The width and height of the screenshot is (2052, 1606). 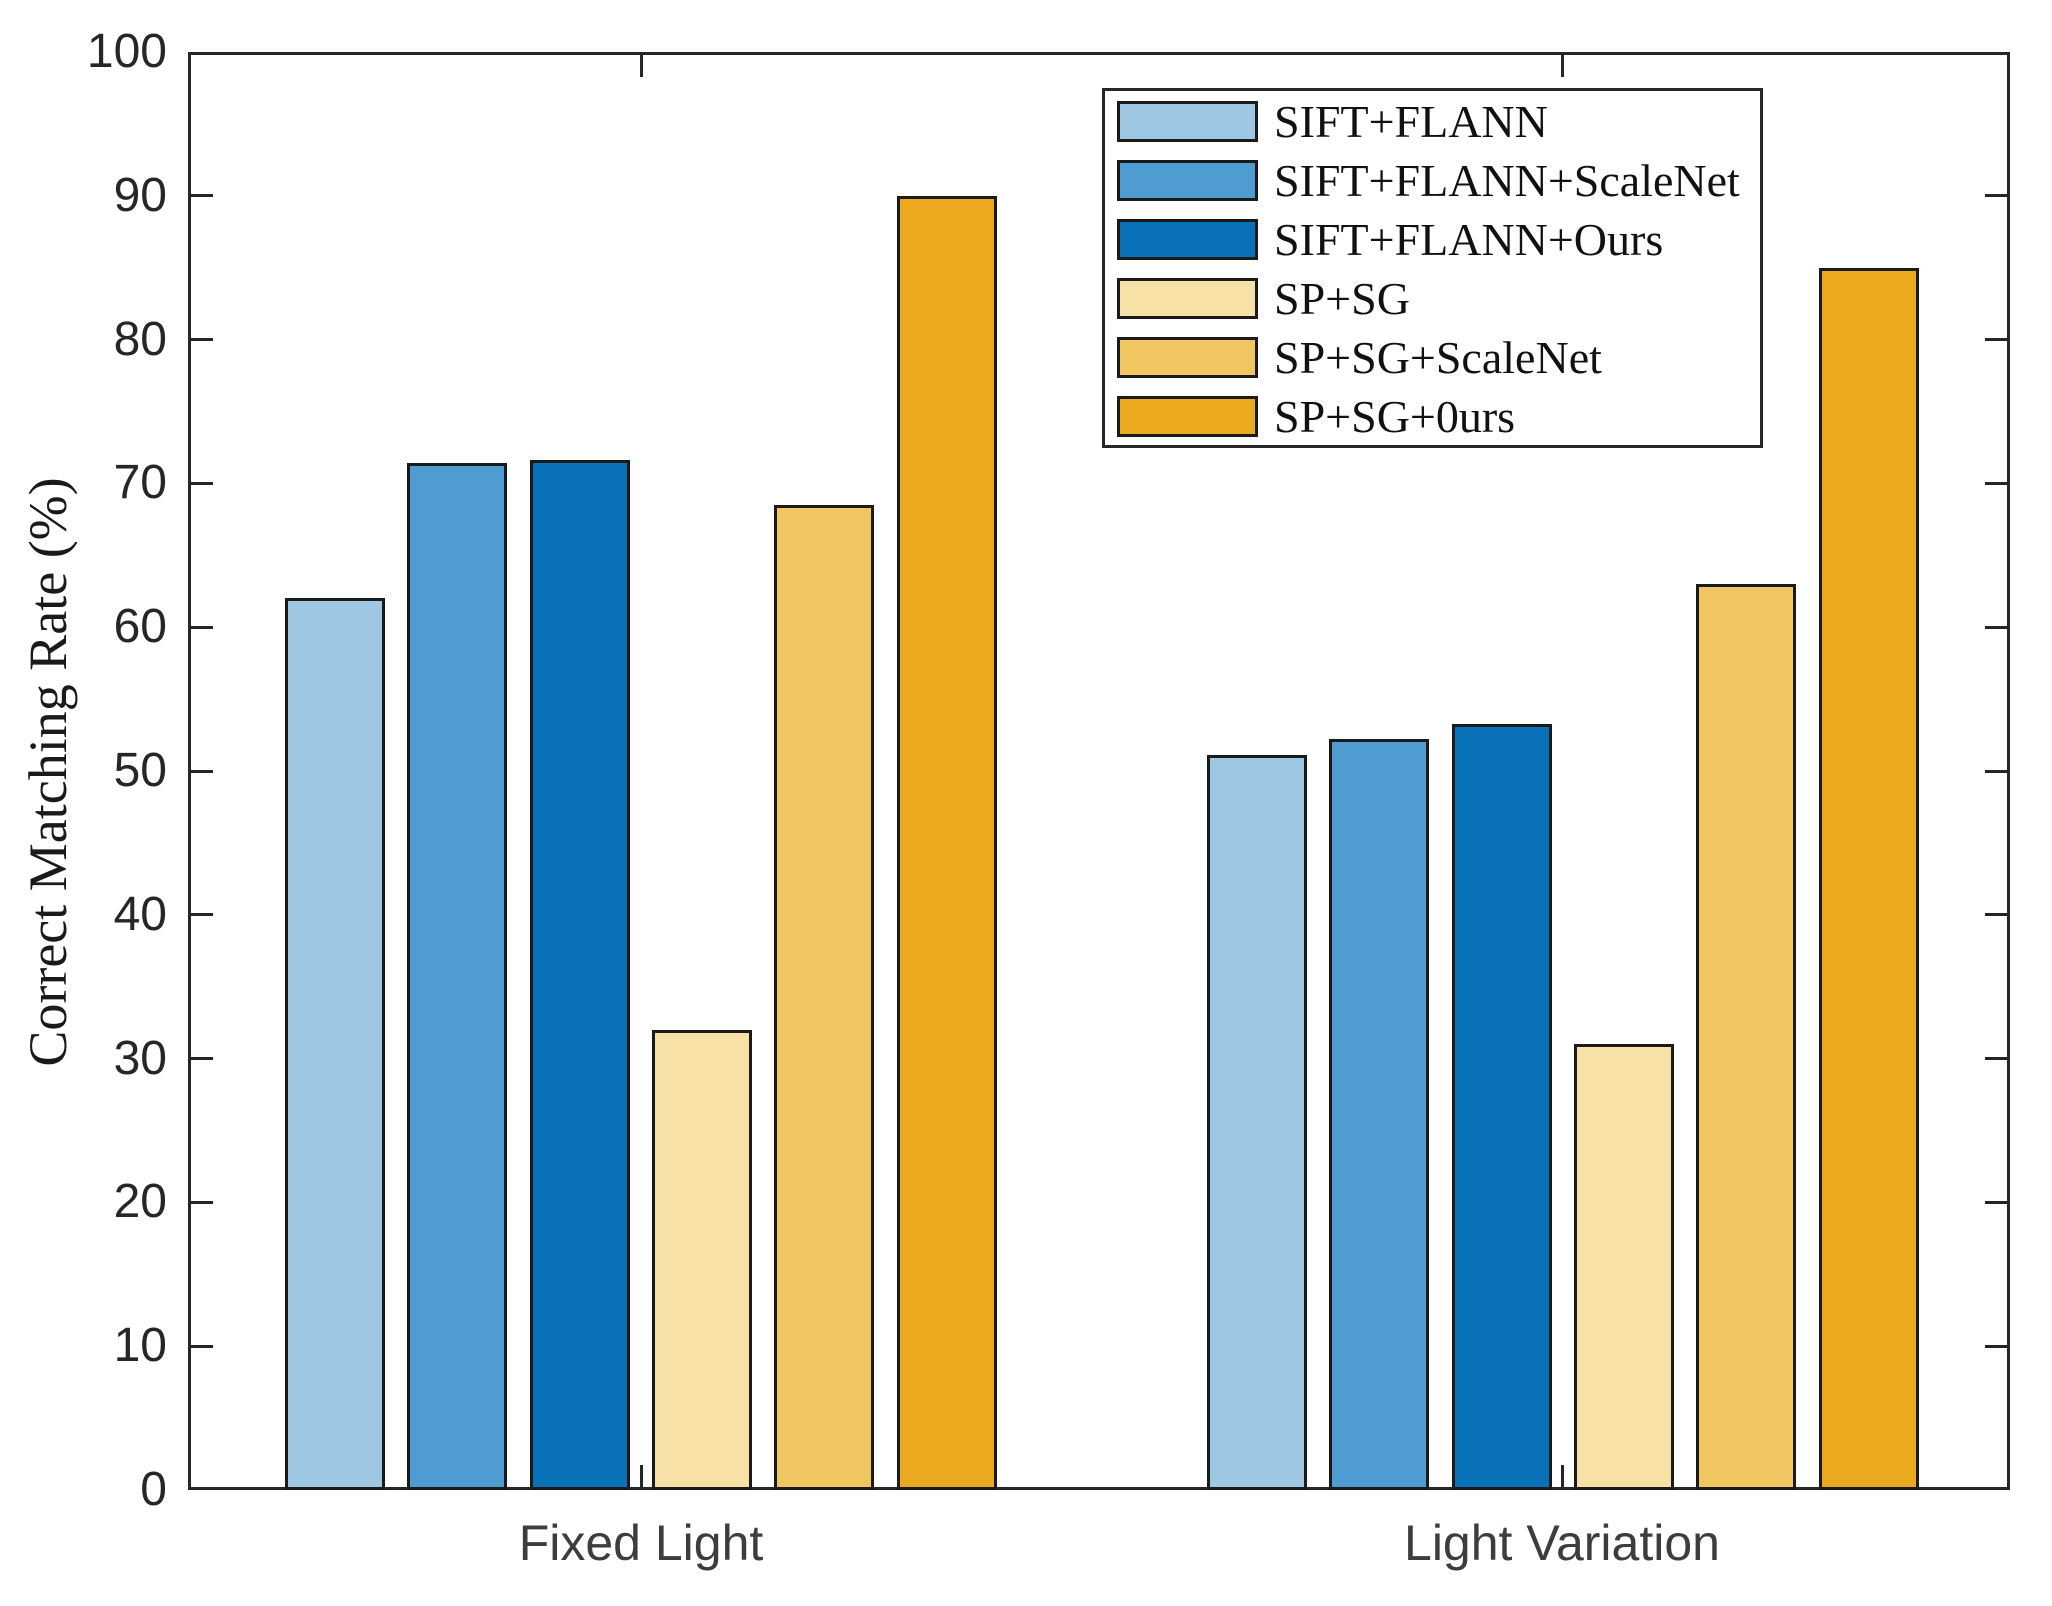 What do you see at coordinates (1187, 180) in the screenshot?
I see `legend-swatch-sift-flann-scalenet` at bounding box center [1187, 180].